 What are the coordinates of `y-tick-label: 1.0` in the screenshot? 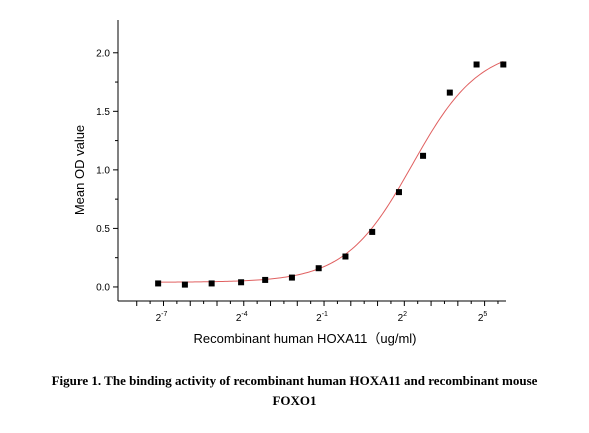 It's located at (103, 170).